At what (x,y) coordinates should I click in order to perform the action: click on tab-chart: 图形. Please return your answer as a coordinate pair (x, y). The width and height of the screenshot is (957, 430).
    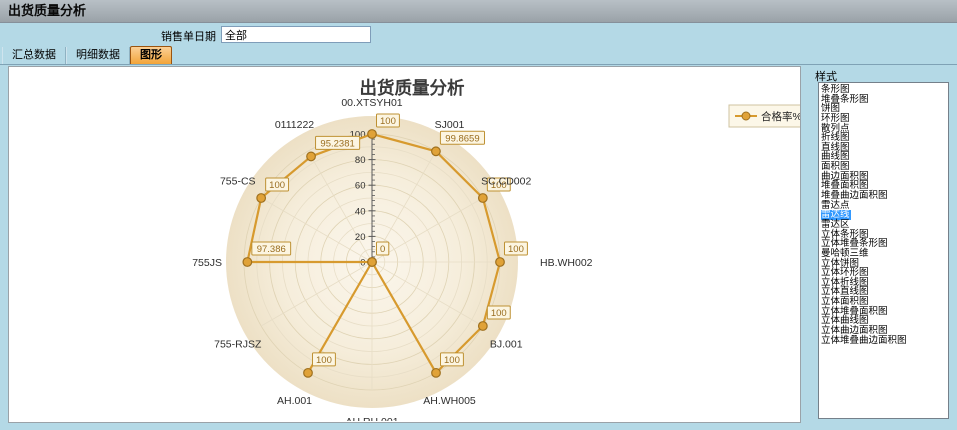
    Looking at the image, I should click on (151, 55).